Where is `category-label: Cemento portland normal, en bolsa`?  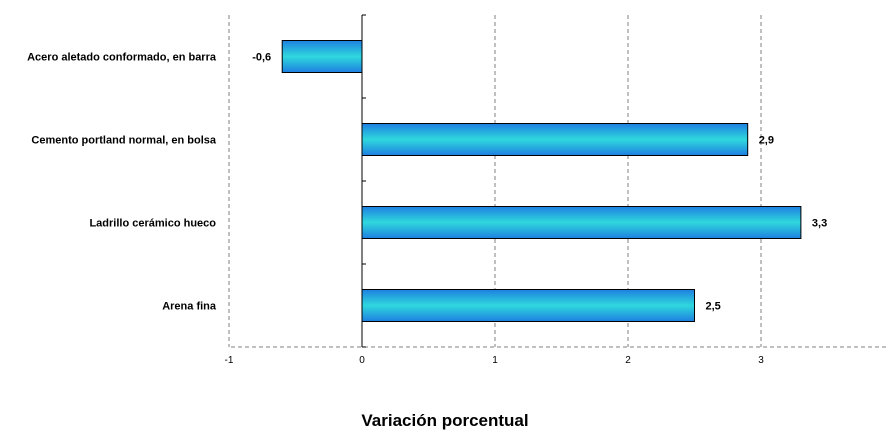 category-label: Cemento portland normal, en bolsa is located at coordinates (123, 141).